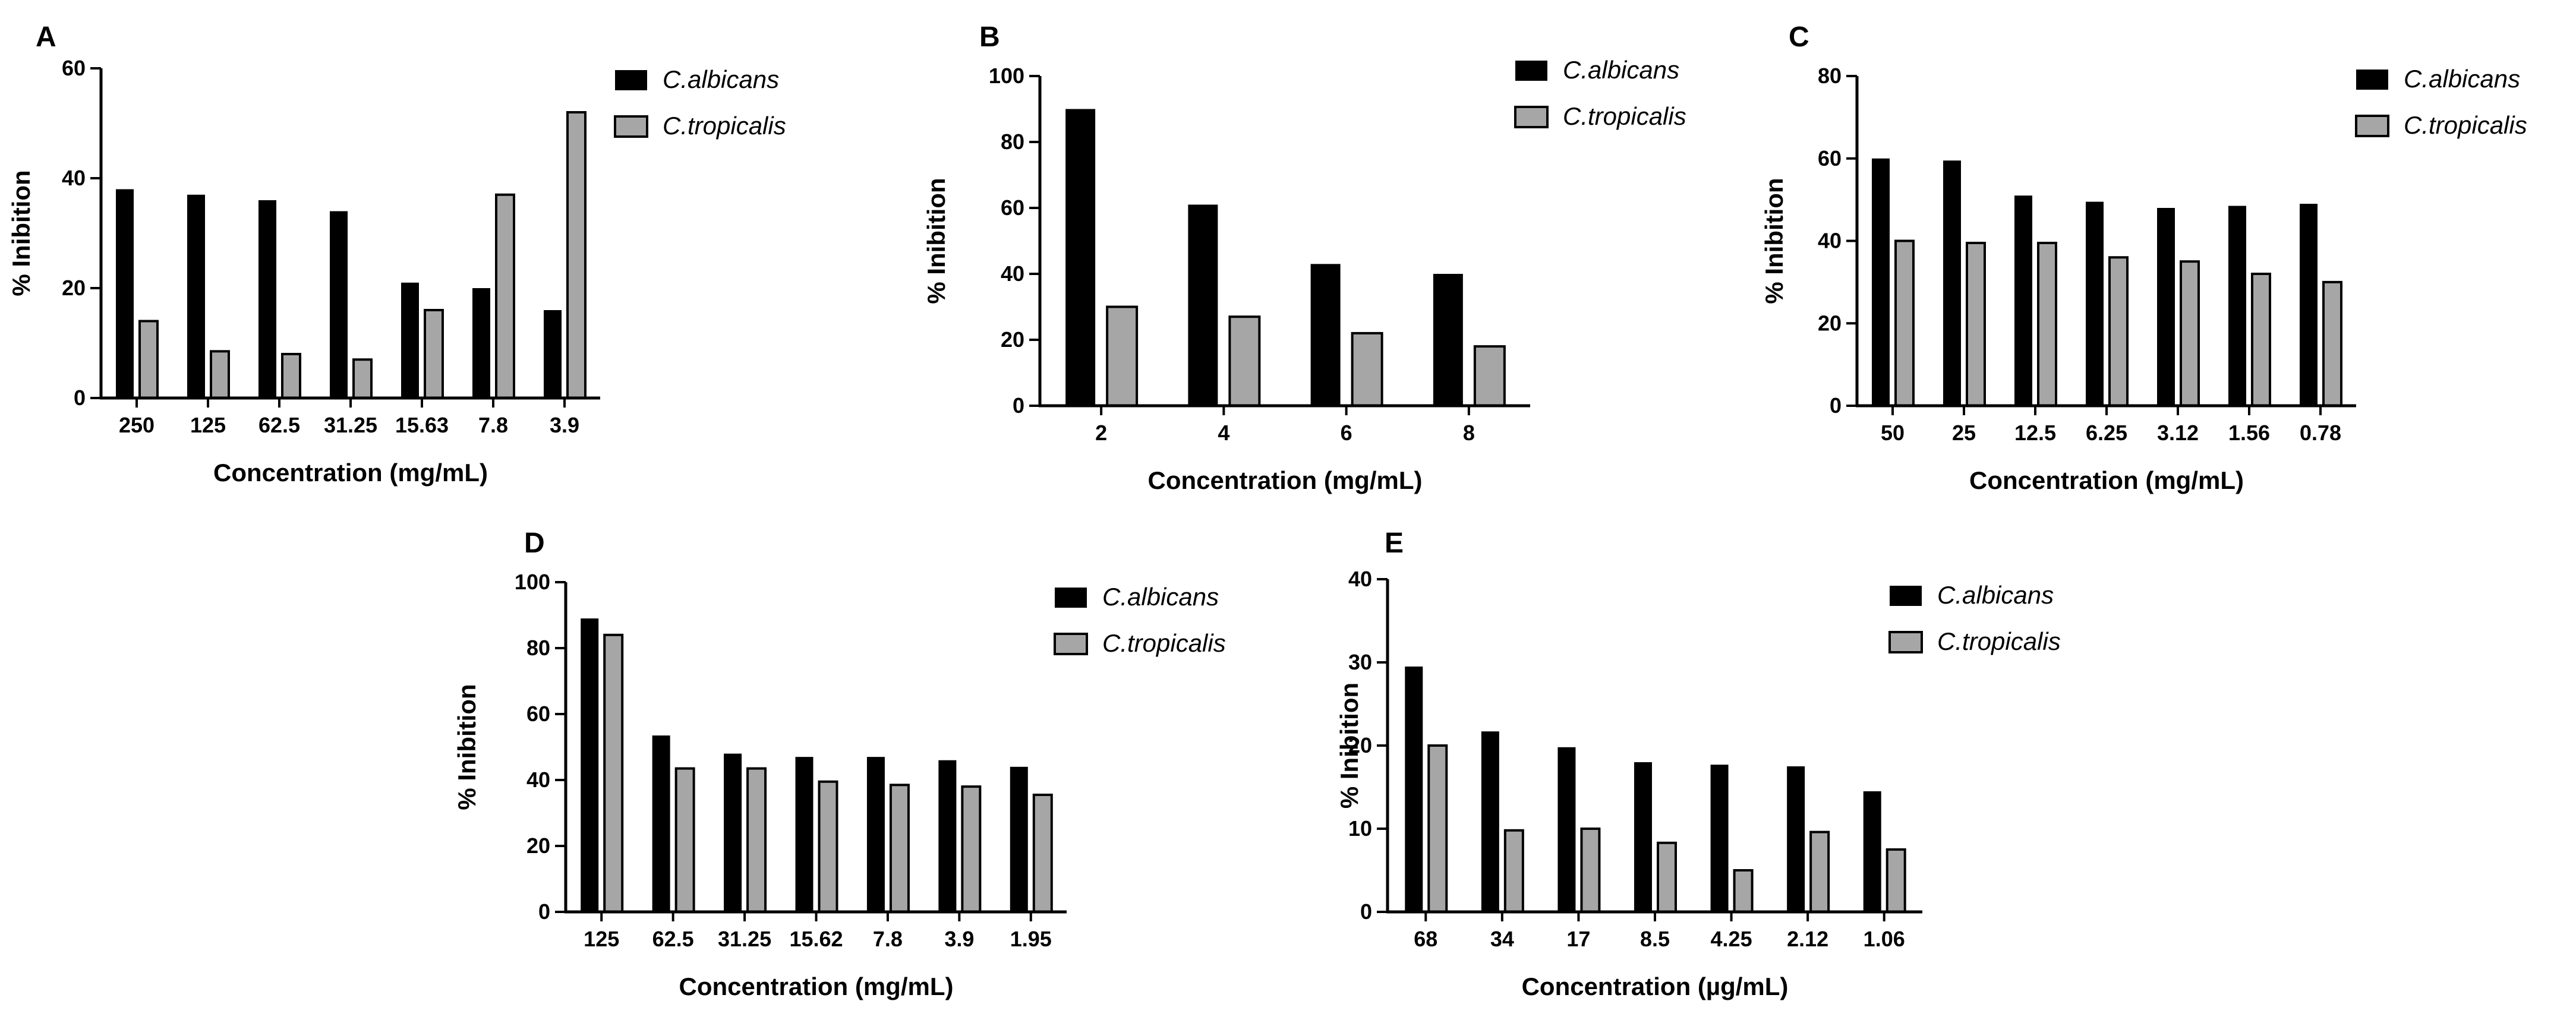 This screenshot has width=2576, height=1020. What do you see at coordinates (1731, 939) in the screenshot?
I see `x-tick-label: 4.25` at bounding box center [1731, 939].